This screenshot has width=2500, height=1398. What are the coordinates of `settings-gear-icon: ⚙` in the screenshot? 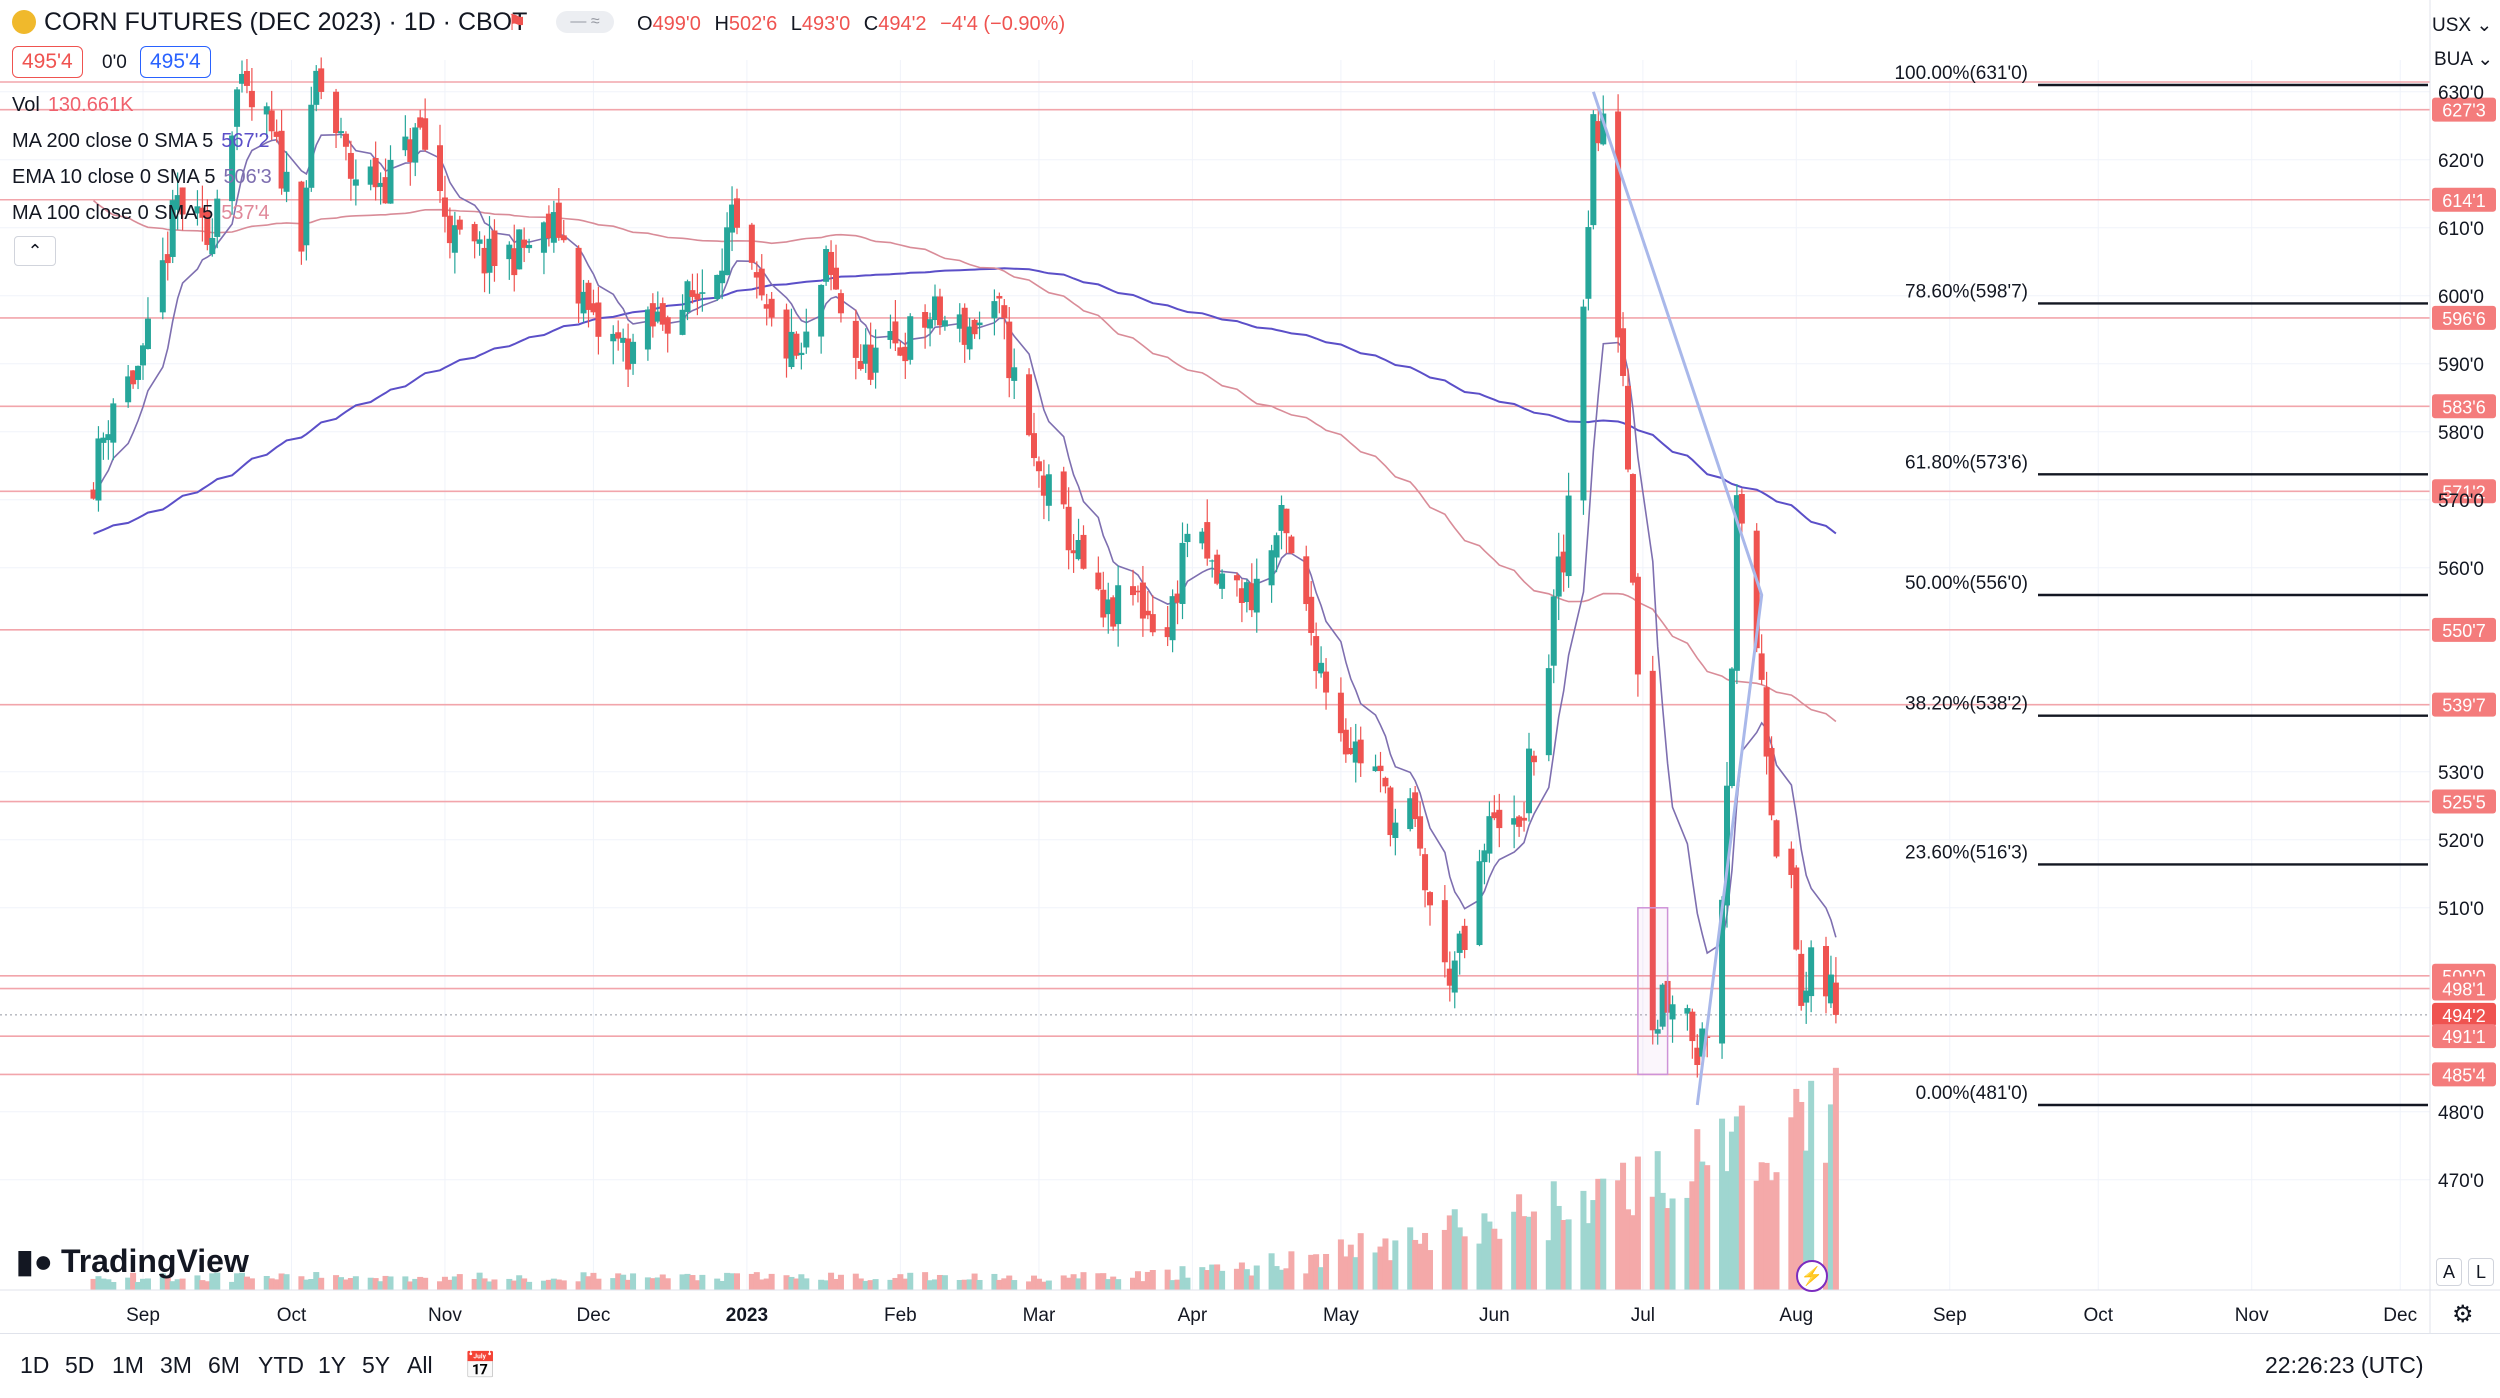 It's located at (2463, 1314).